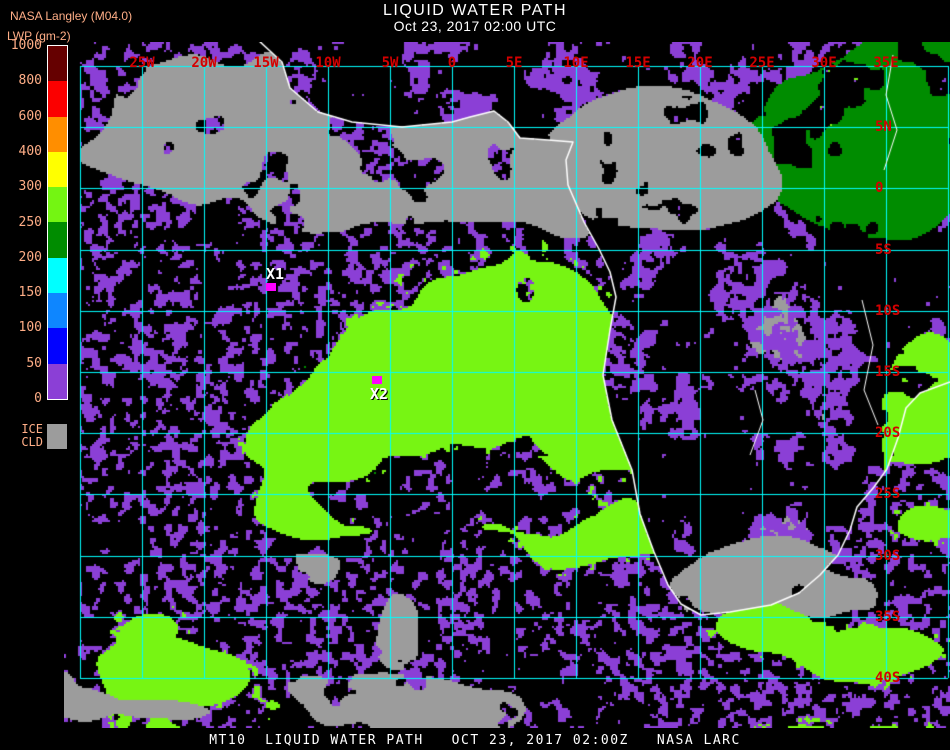 The image size is (950, 750). Describe the element at coordinates (475, 26) in the screenshot. I see `page-subtitle: Oct 23, 2017 02:00 UTC` at that location.